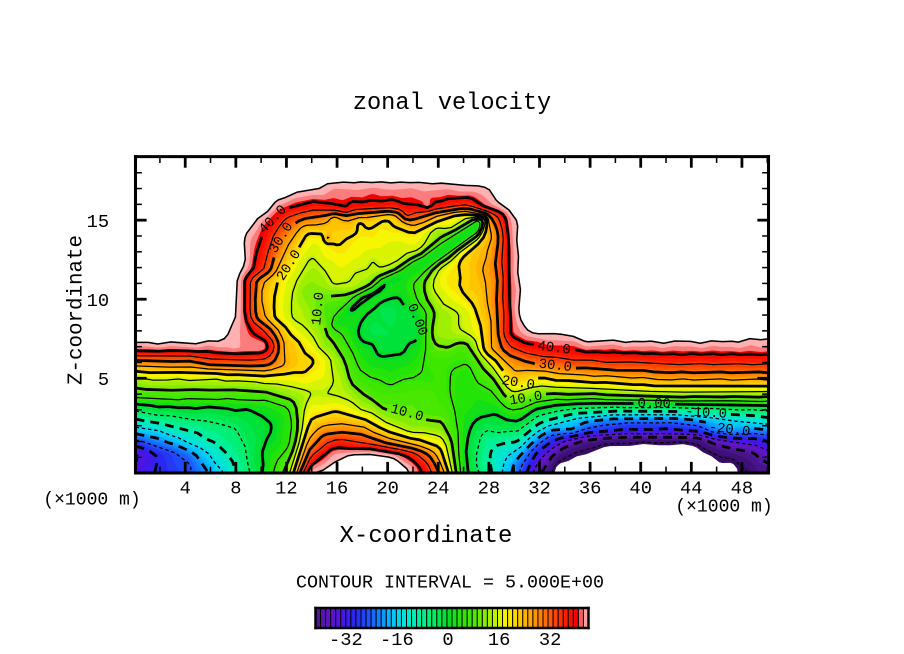 Image resolution: width=904 pixels, height=654 pixels. Describe the element at coordinates (103, 380) in the screenshot. I see `svg-text: 5` at that location.